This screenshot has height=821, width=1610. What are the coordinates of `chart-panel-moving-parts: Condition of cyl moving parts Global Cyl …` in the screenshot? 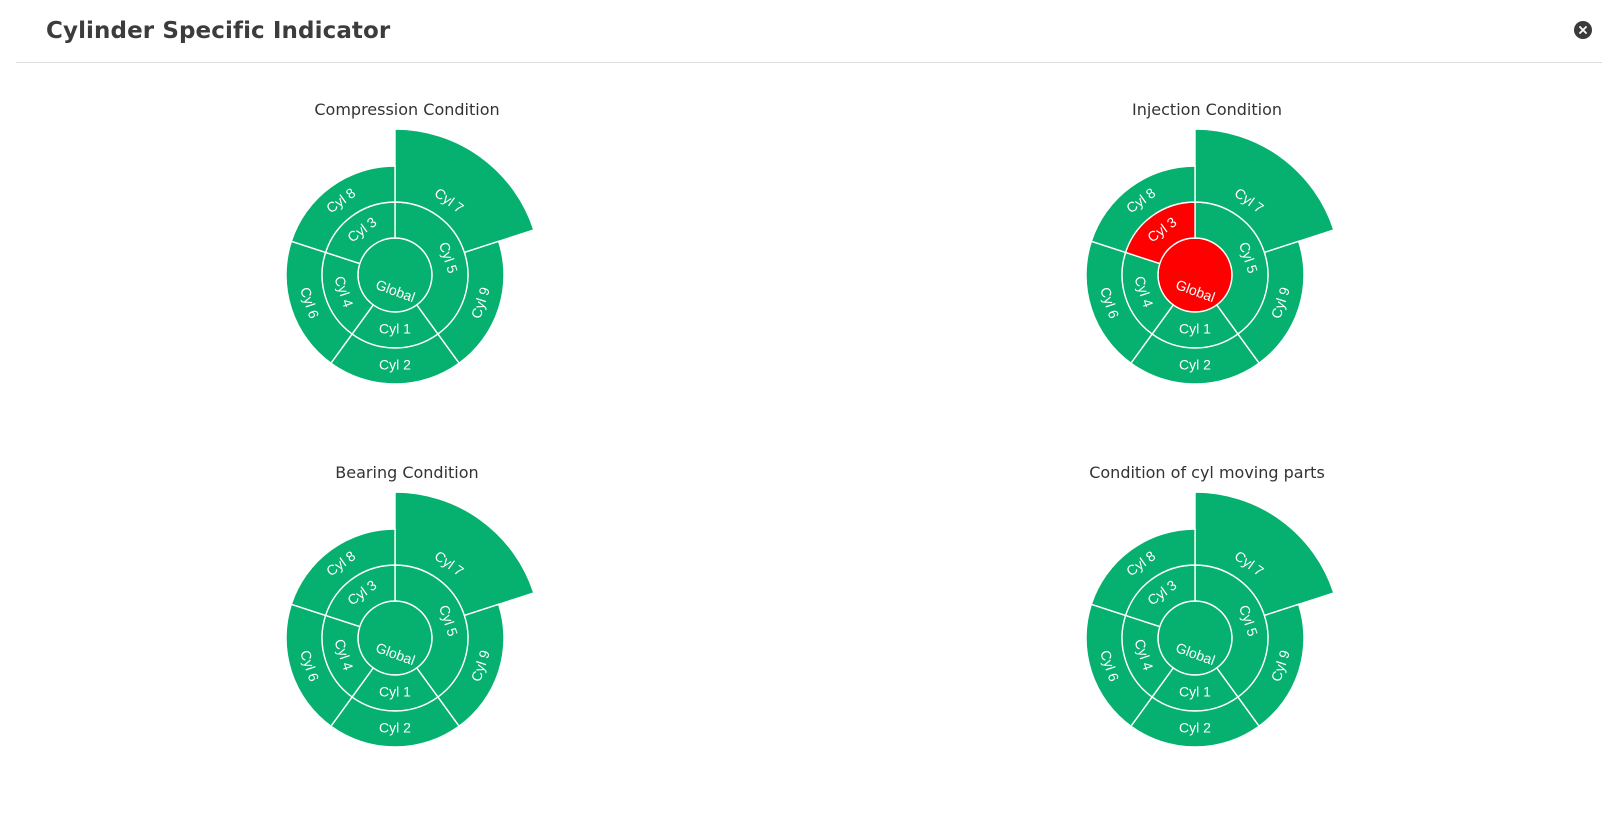 It's located at (1207, 628).